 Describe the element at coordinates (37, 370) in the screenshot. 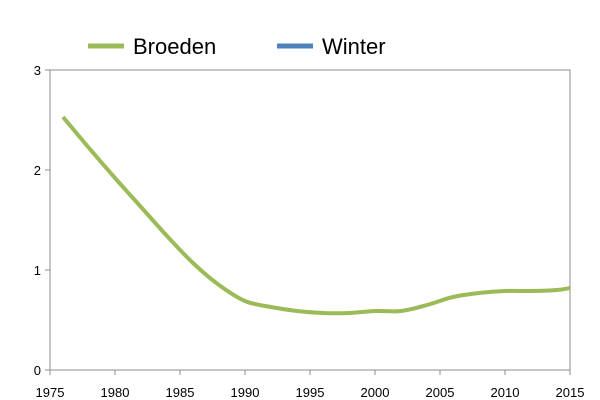

I see `y-tick-label: 0` at that location.